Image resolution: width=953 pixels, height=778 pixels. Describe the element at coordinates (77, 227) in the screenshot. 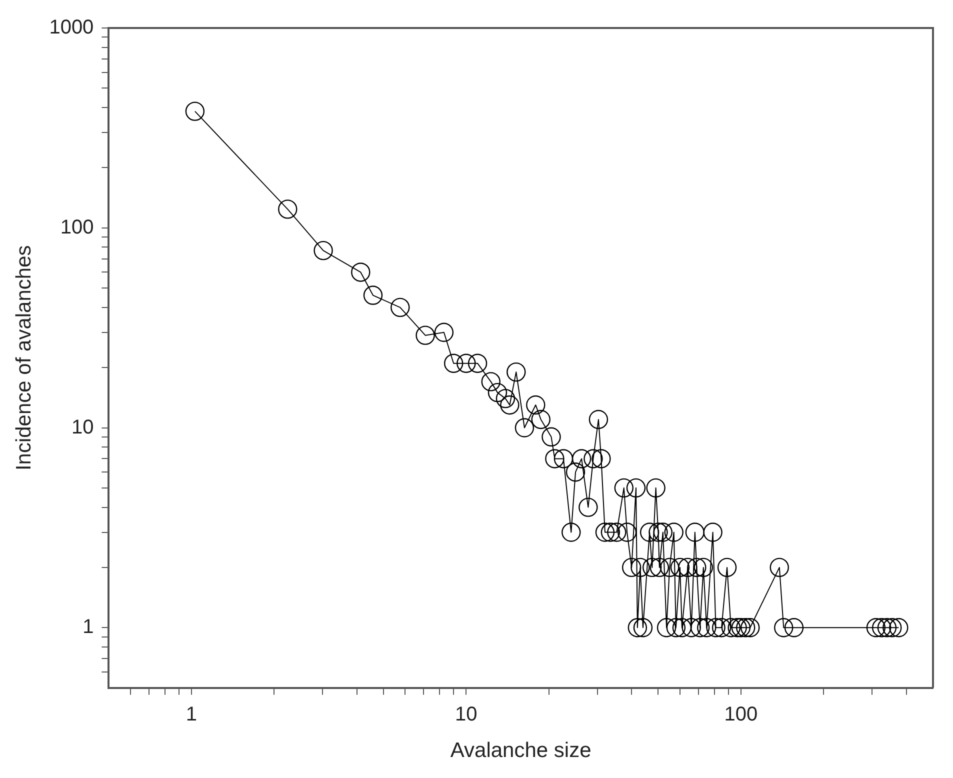

I see `y-tick-label: 100` at that location.